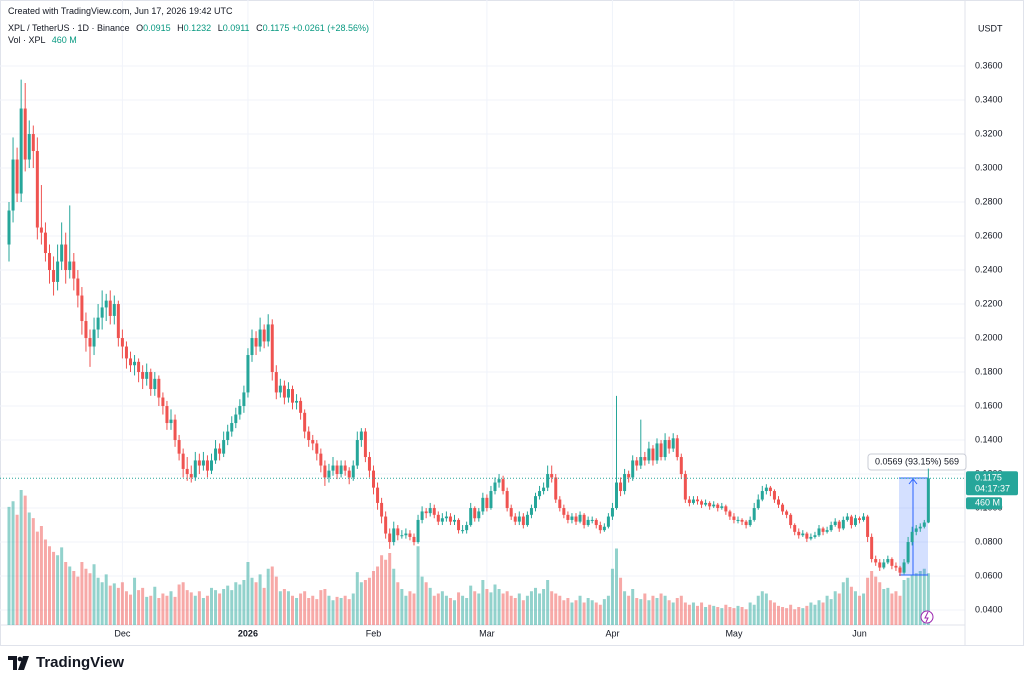  I want to click on measure-label-box, so click(917, 462).